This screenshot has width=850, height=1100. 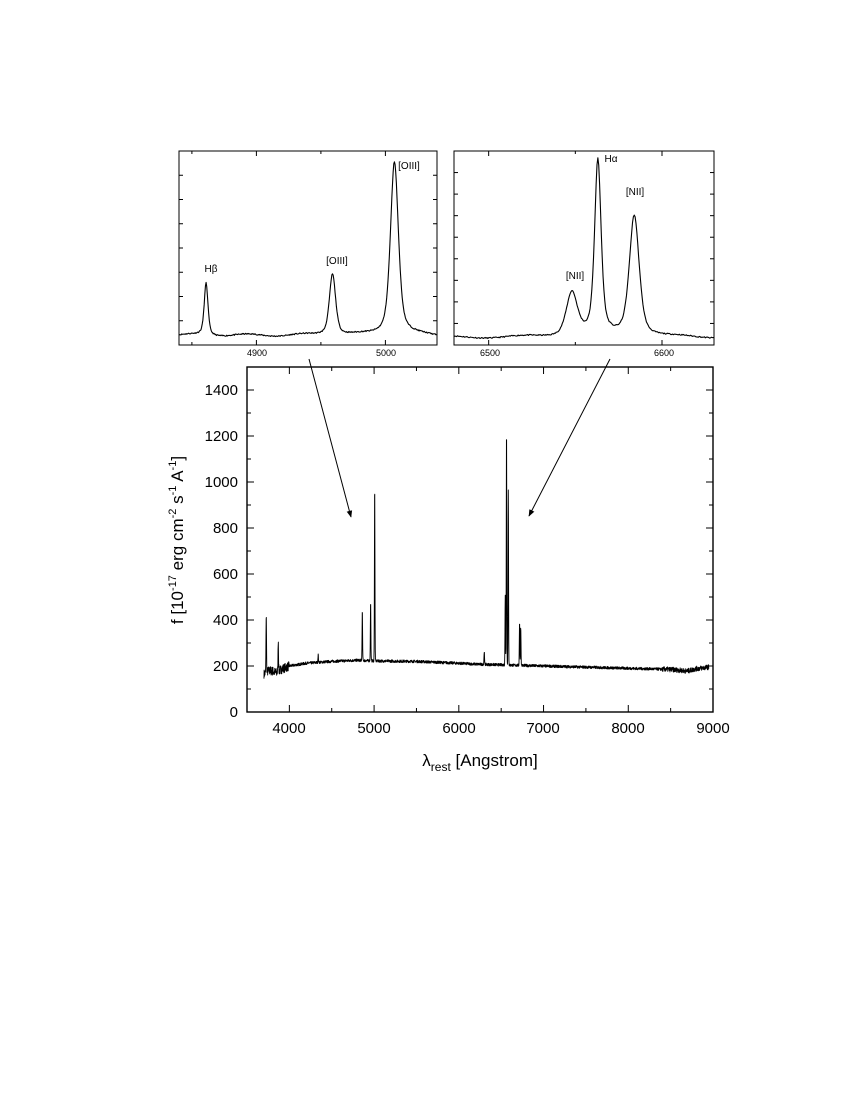 I want to click on x-tick-label: 9000, so click(x=712, y=728).